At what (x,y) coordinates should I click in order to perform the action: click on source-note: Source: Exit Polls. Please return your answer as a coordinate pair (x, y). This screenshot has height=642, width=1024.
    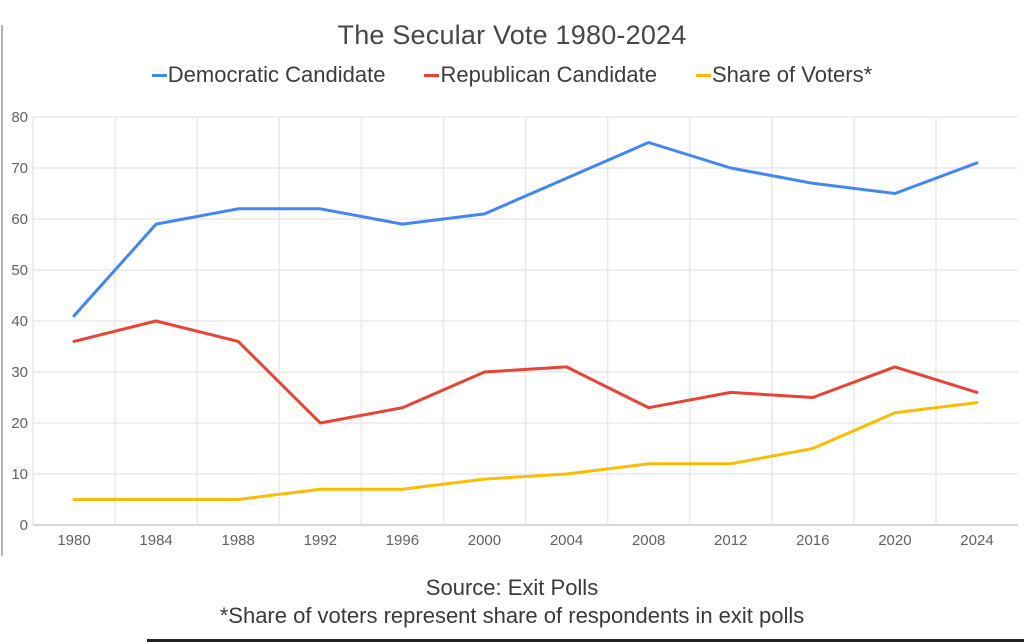
    Looking at the image, I should click on (512, 587).